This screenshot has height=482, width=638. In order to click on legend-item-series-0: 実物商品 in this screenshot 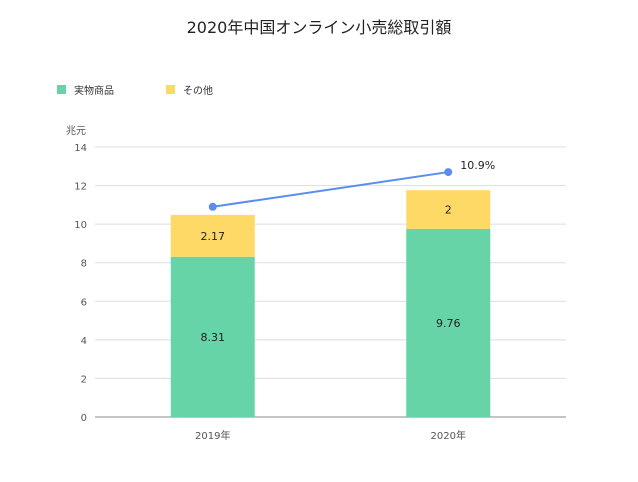, I will do `click(85, 89)`.